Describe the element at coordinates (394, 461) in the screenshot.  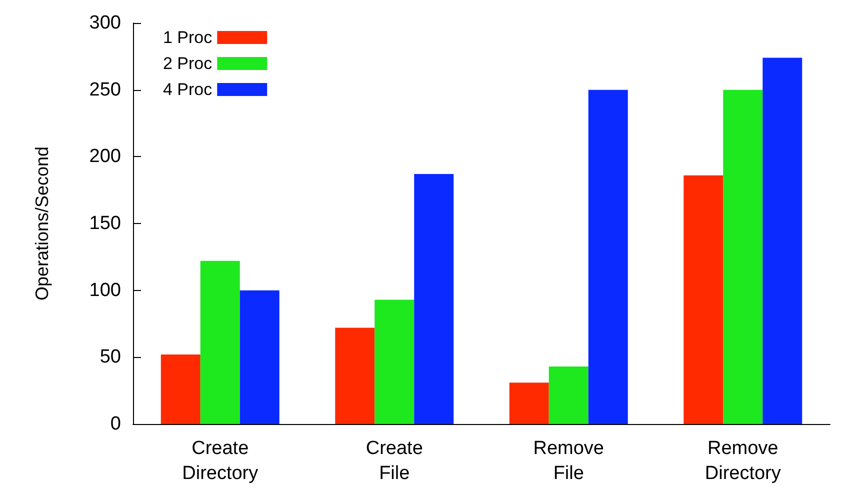
I see `x-tick-label: Create File` at that location.